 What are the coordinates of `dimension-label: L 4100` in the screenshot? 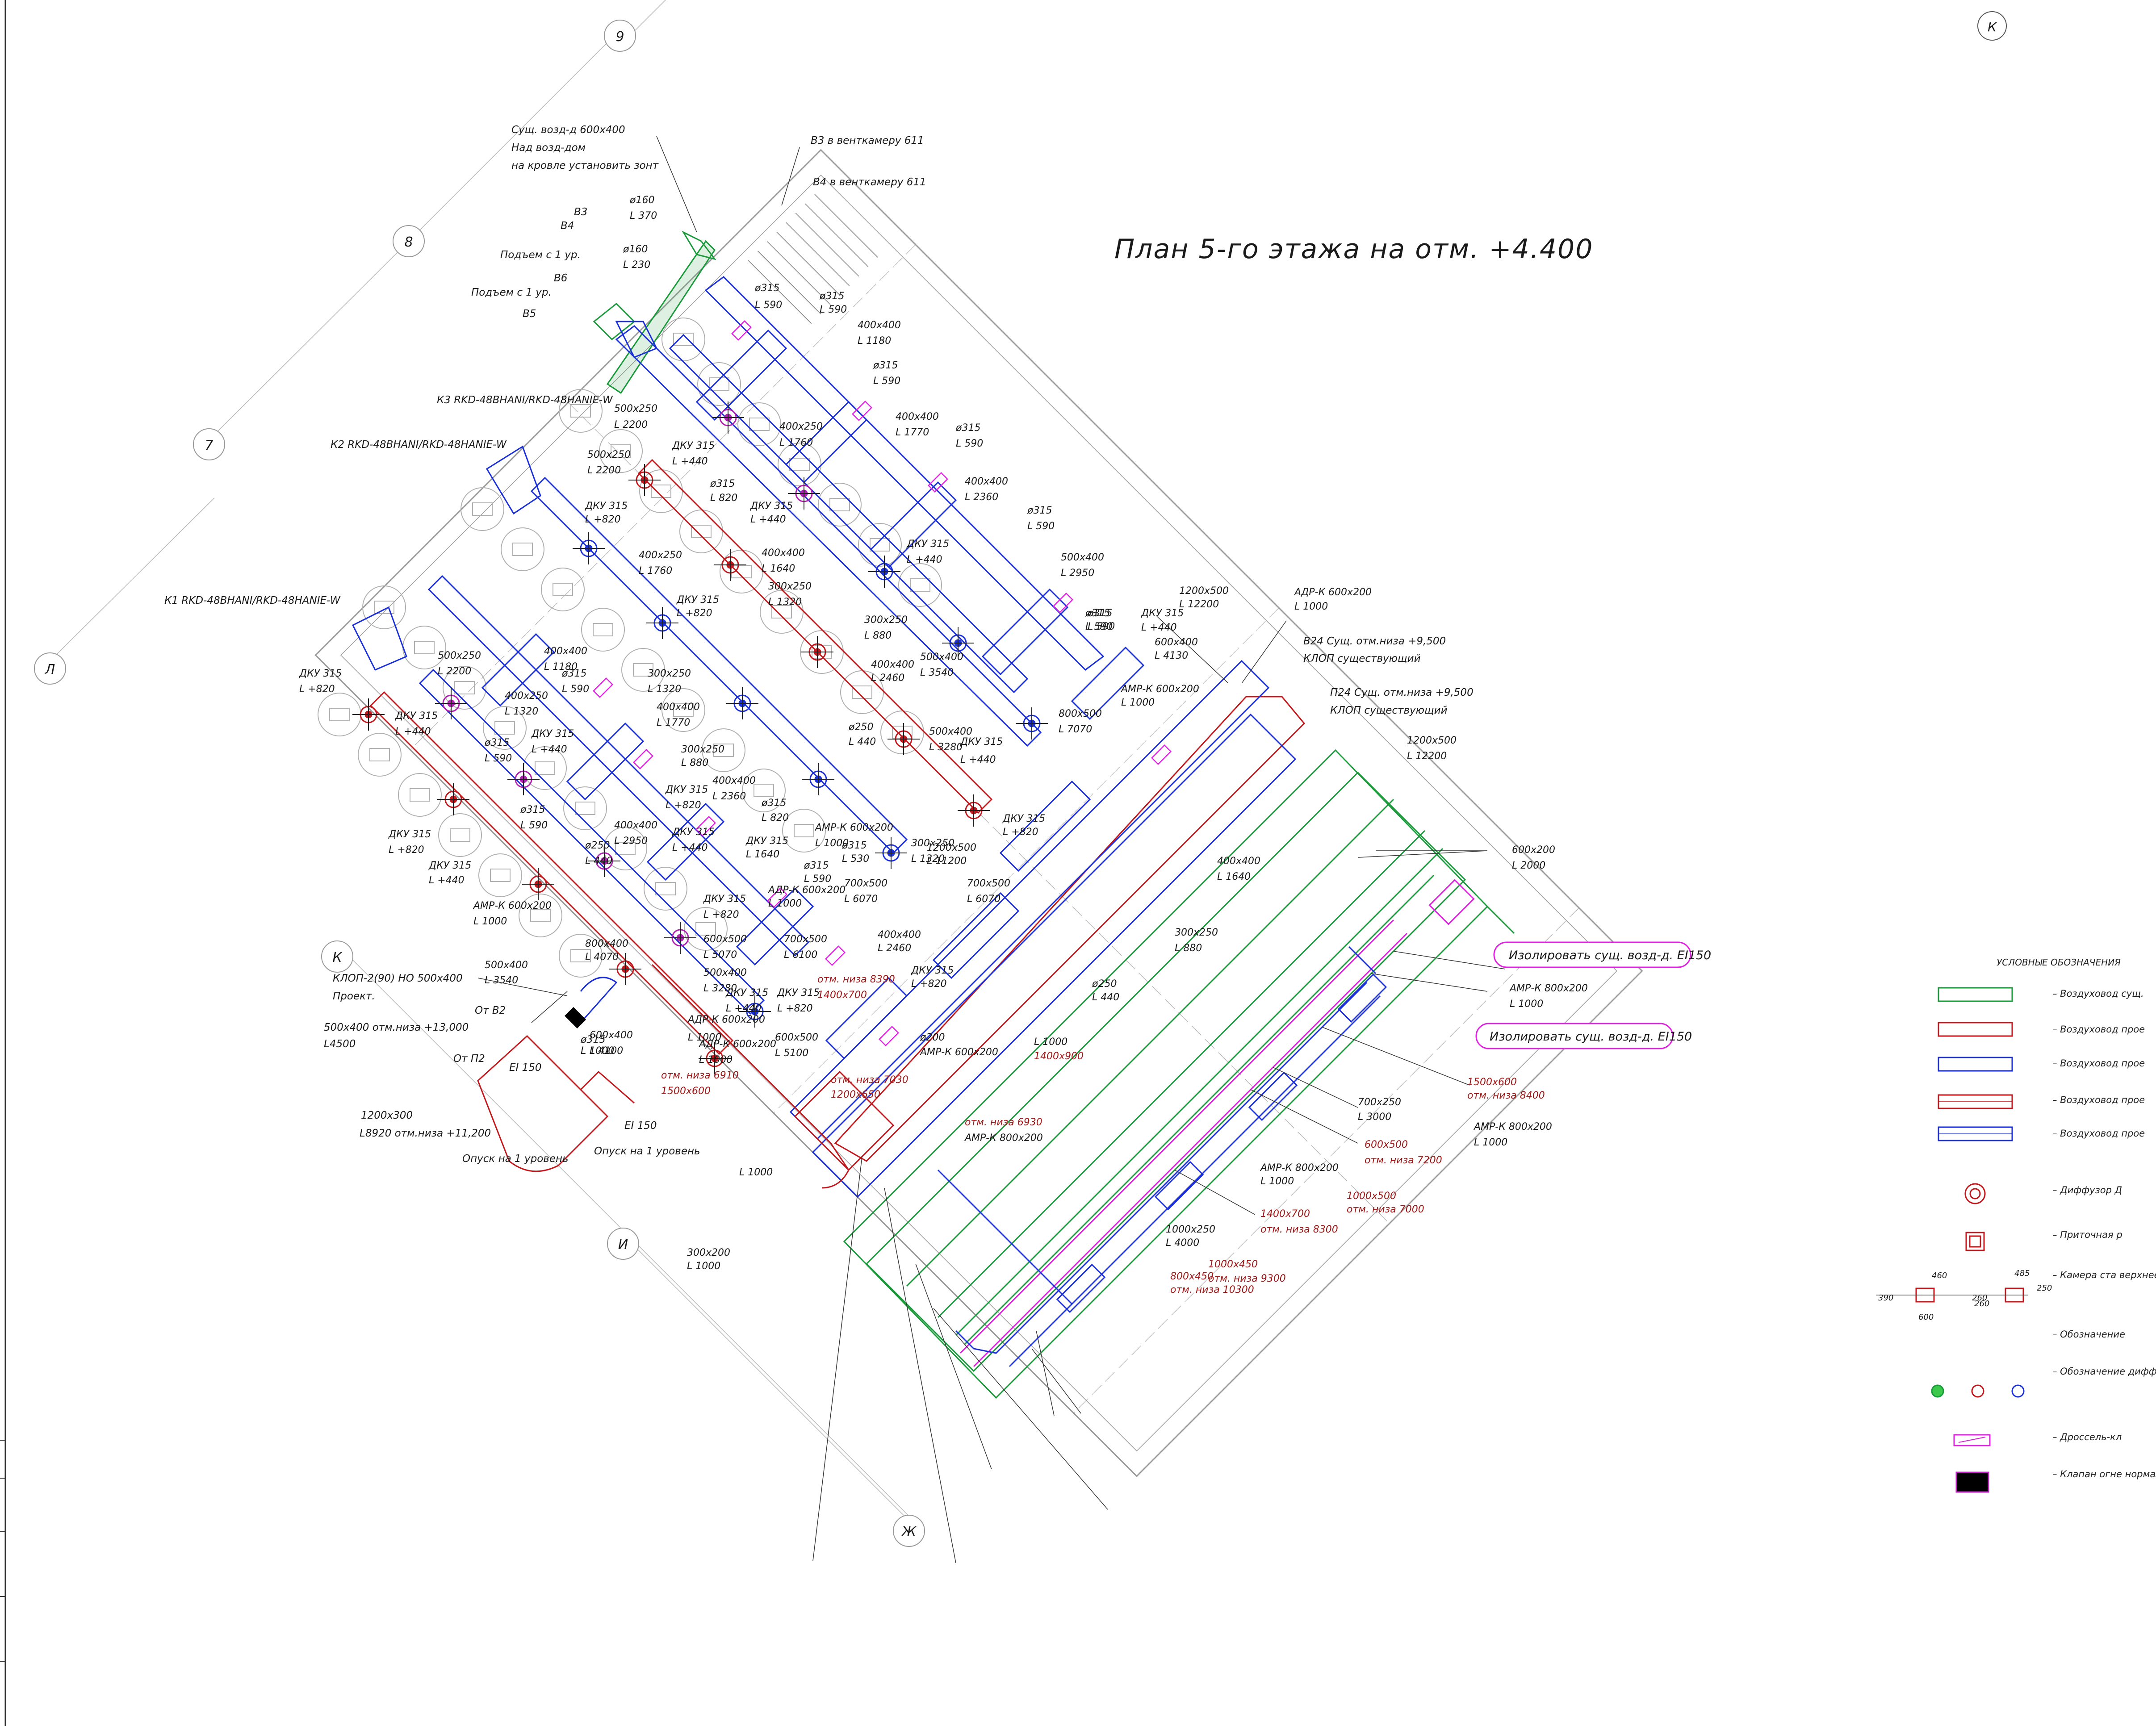 It's located at (606, 1051).